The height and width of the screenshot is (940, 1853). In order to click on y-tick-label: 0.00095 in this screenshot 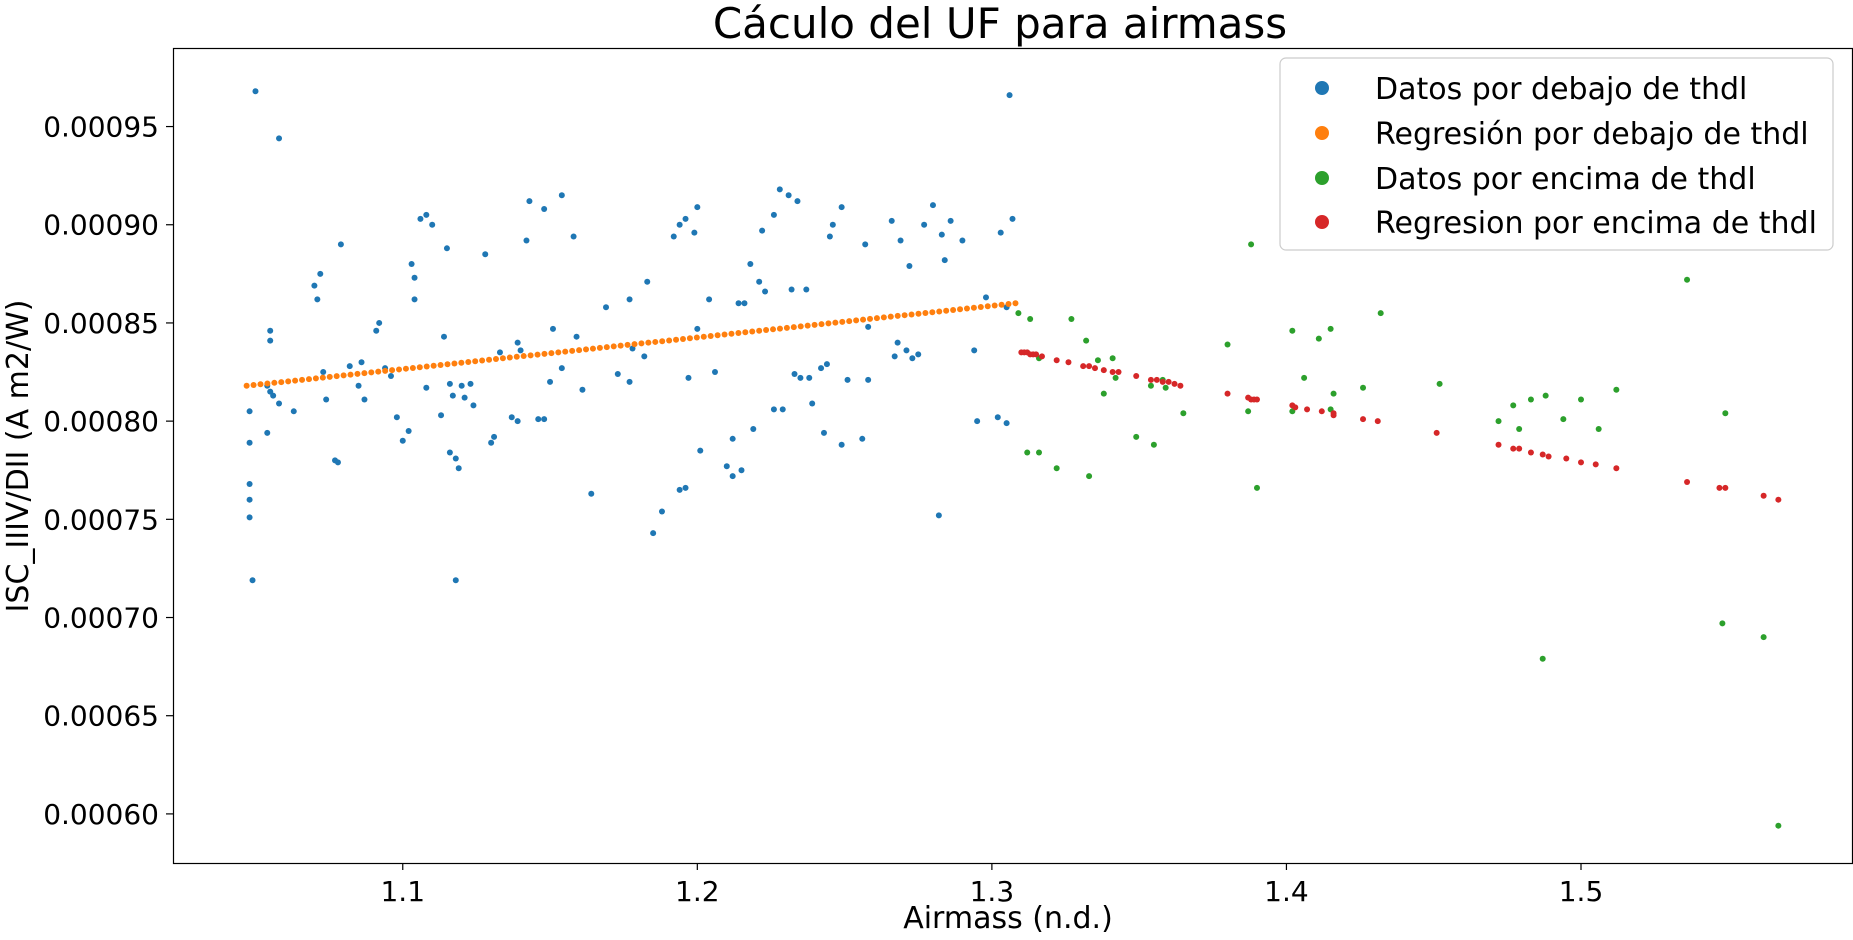, I will do `click(101, 127)`.